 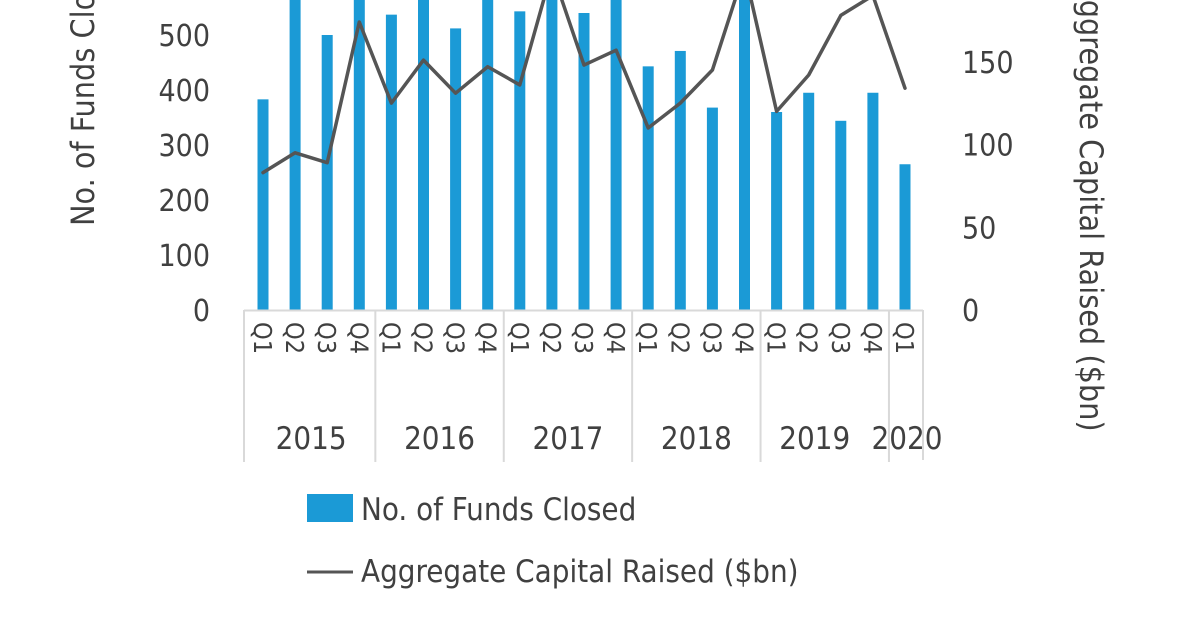 What do you see at coordinates (439, 439) in the screenshot?
I see `year-label: 2016` at bounding box center [439, 439].